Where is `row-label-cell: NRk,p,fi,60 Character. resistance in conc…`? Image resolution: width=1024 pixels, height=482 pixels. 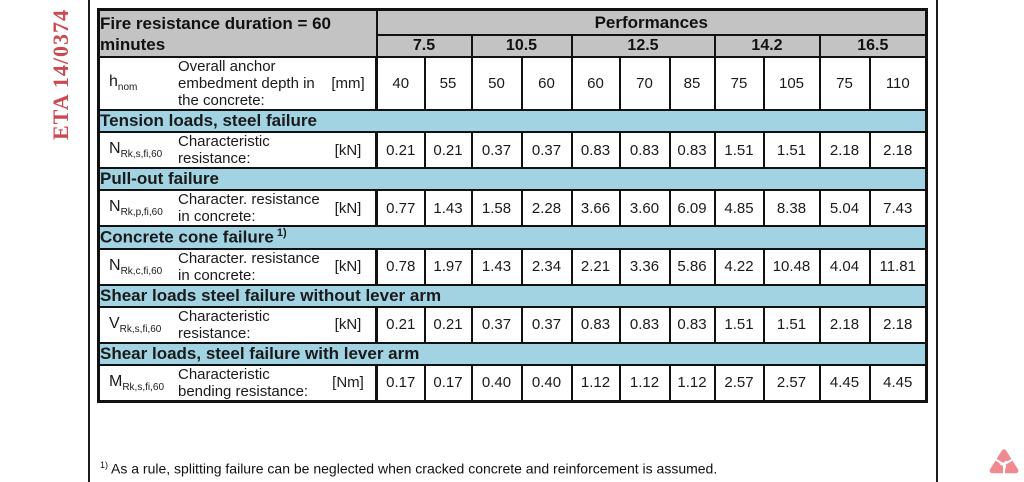 row-label-cell: NRk,p,fi,60 Character. resistance in conc… is located at coordinates (237, 208).